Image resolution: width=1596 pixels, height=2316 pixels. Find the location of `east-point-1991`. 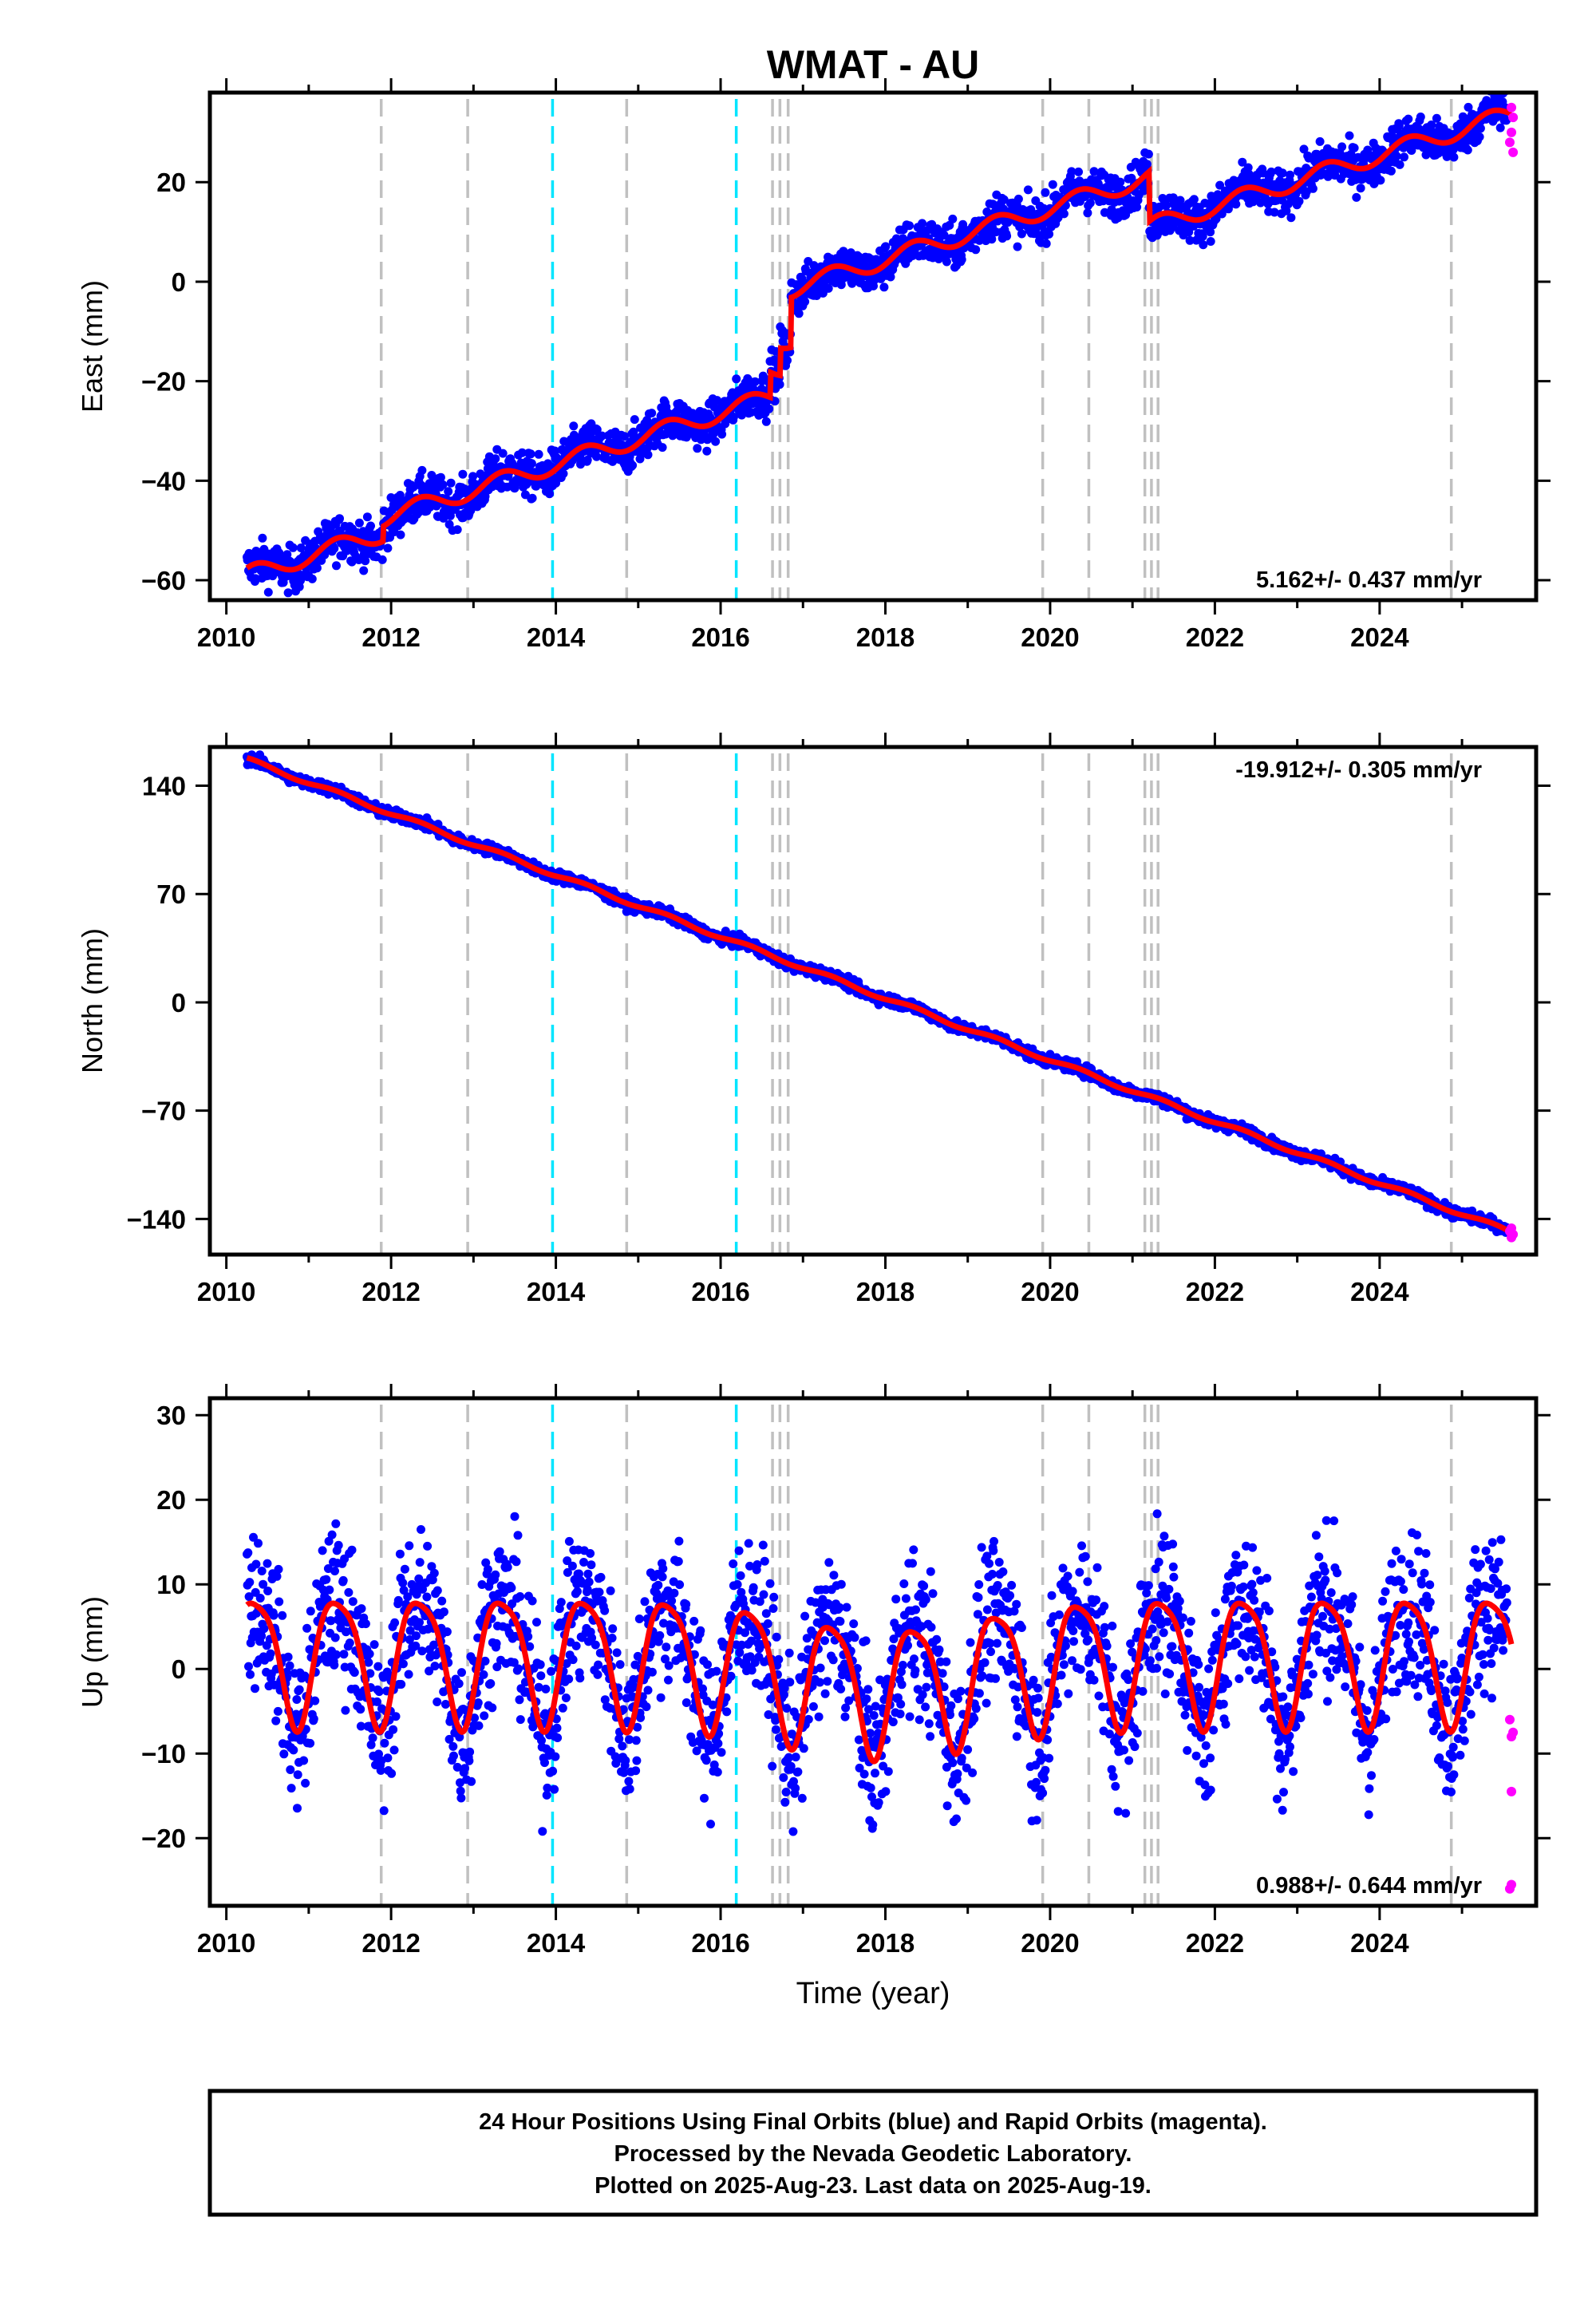

east-point-1991 is located at coordinates (1312, 188).